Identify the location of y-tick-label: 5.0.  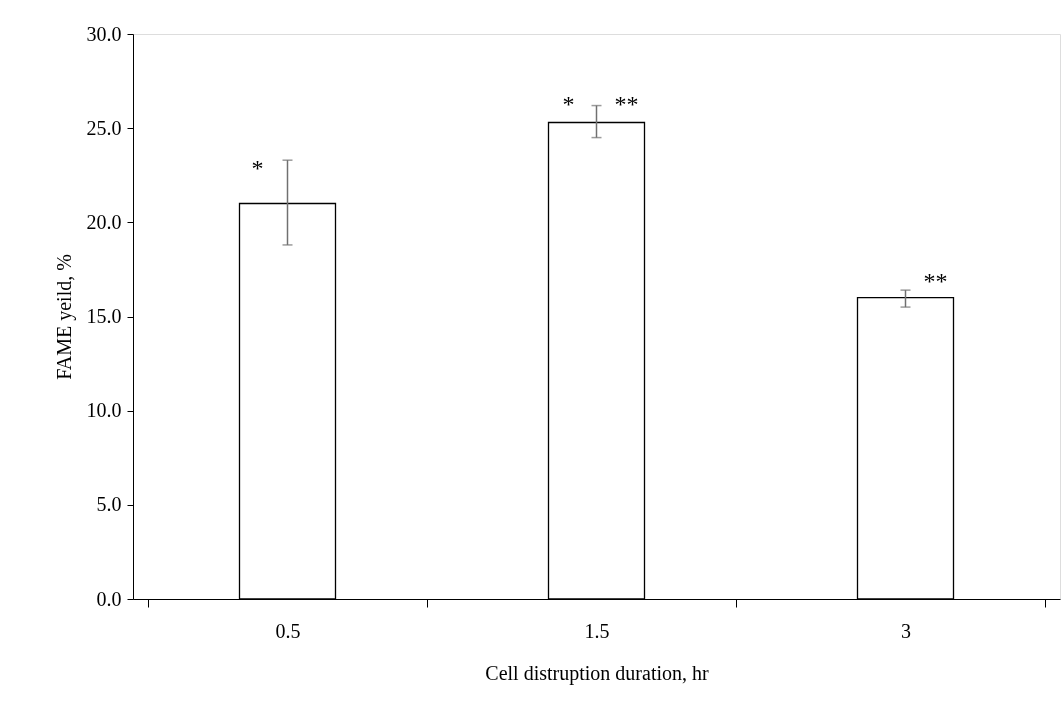
(109, 504).